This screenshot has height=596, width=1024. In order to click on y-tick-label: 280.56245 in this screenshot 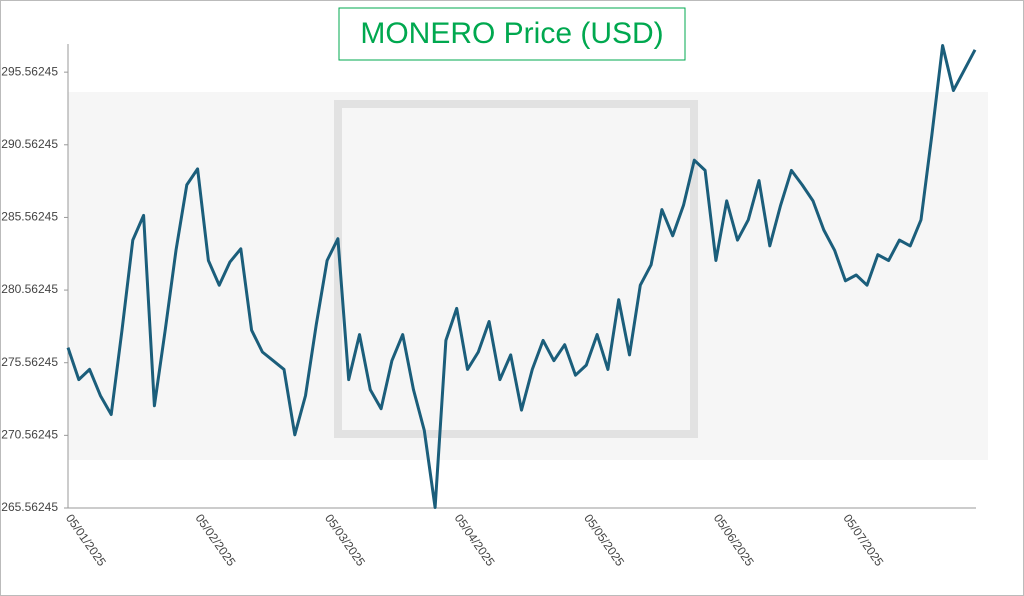, I will do `click(29, 289)`.